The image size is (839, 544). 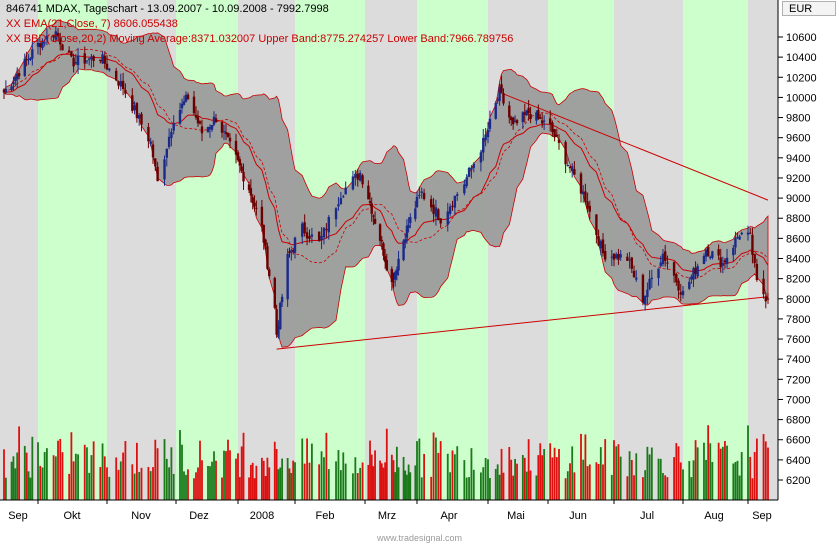 I want to click on y-tick-label: 8800, so click(x=798, y=219).